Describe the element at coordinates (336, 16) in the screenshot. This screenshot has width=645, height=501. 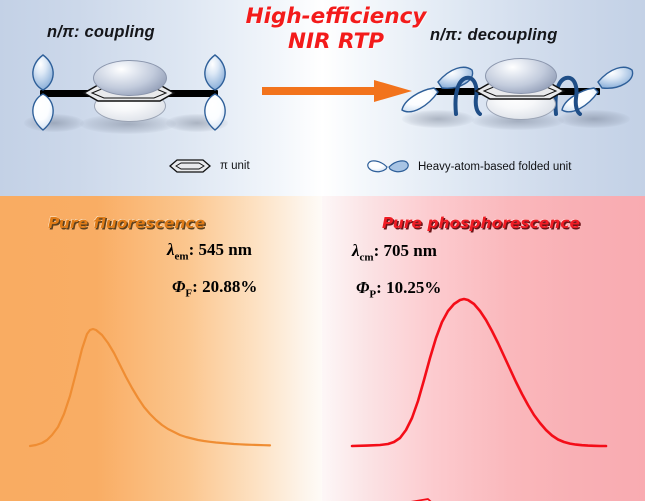
I see `figure-title-line1: High-efficiency` at that location.